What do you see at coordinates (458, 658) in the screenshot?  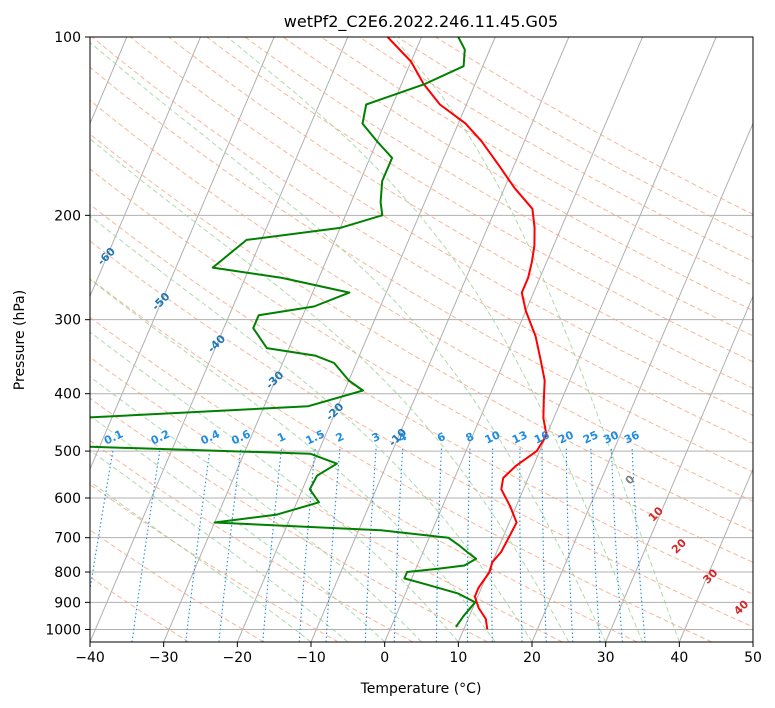 I see `x-tick-label: 10` at bounding box center [458, 658].